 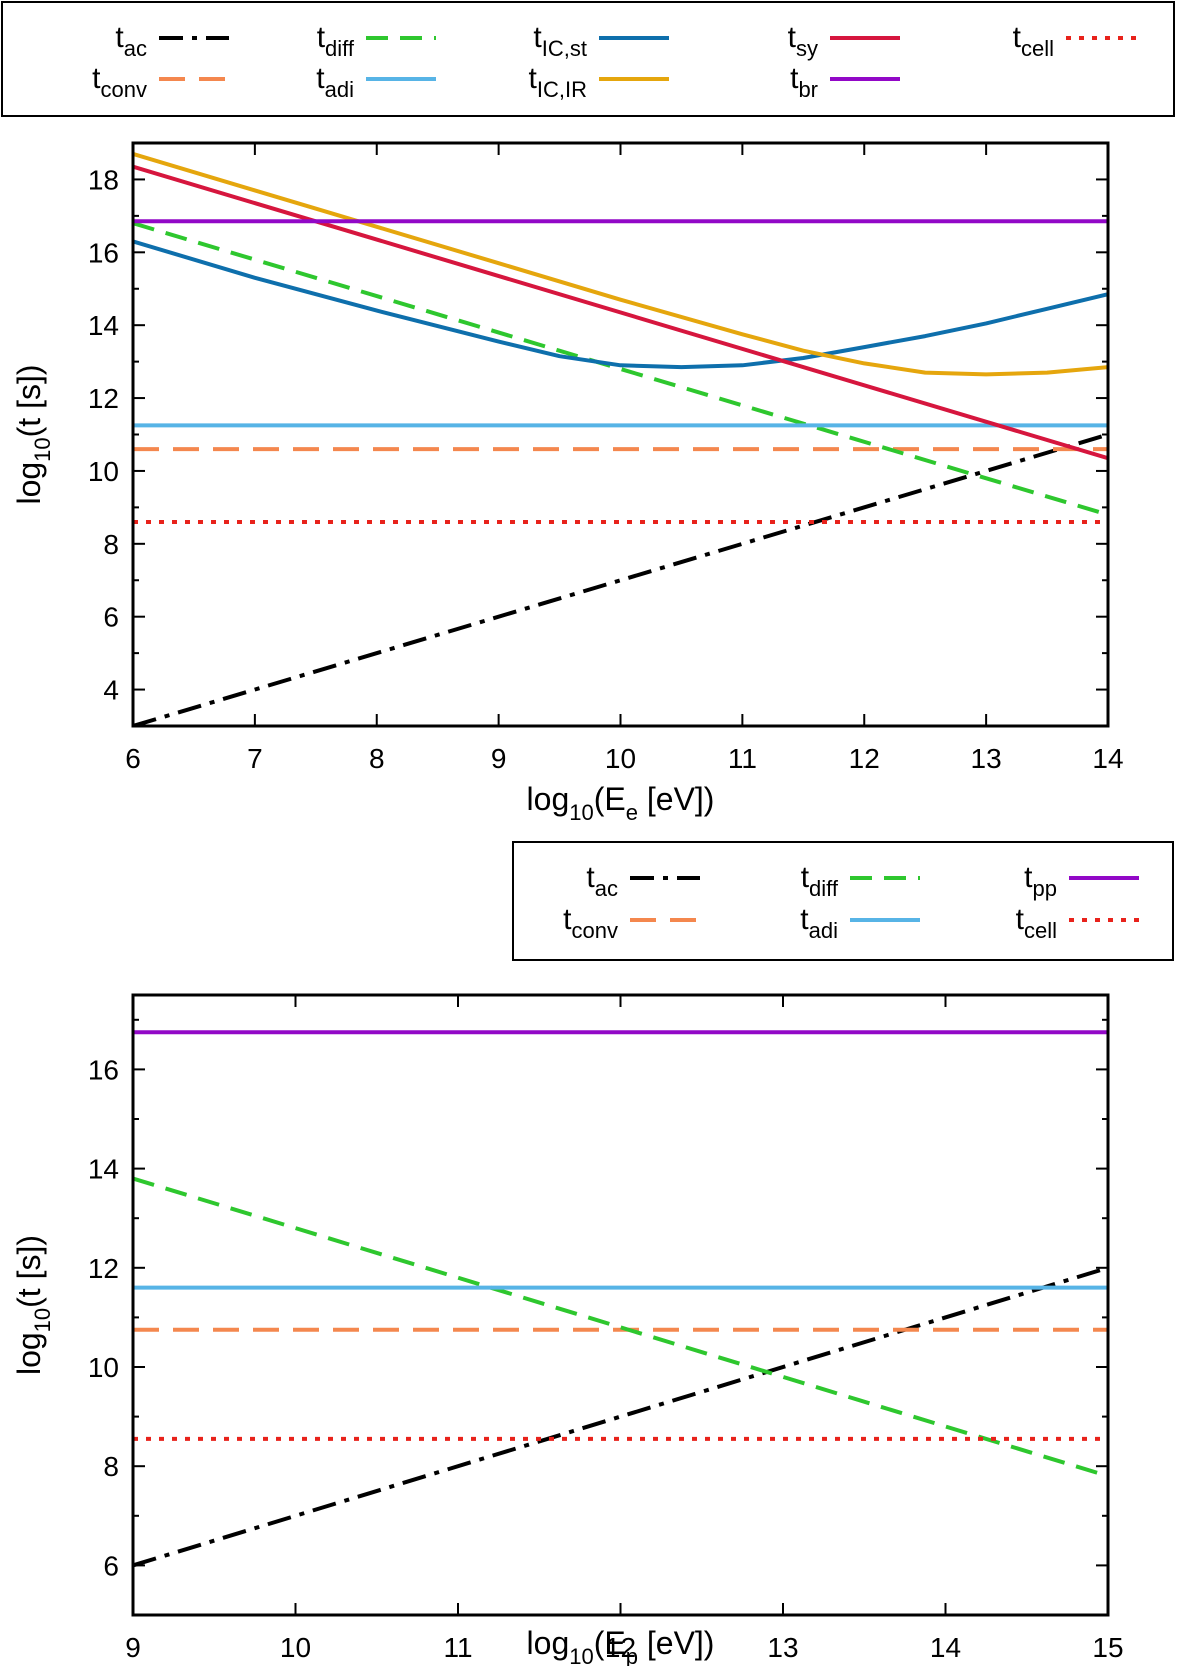 I want to click on legend-item-br: tbr, so click(x=845, y=82).